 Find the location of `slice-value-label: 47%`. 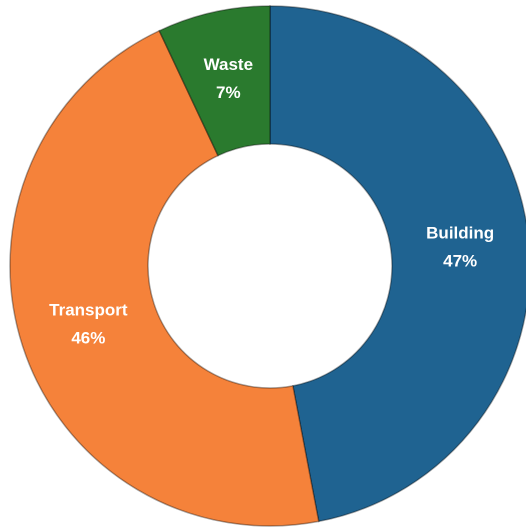

slice-value-label: 47% is located at coordinates (460, 261).